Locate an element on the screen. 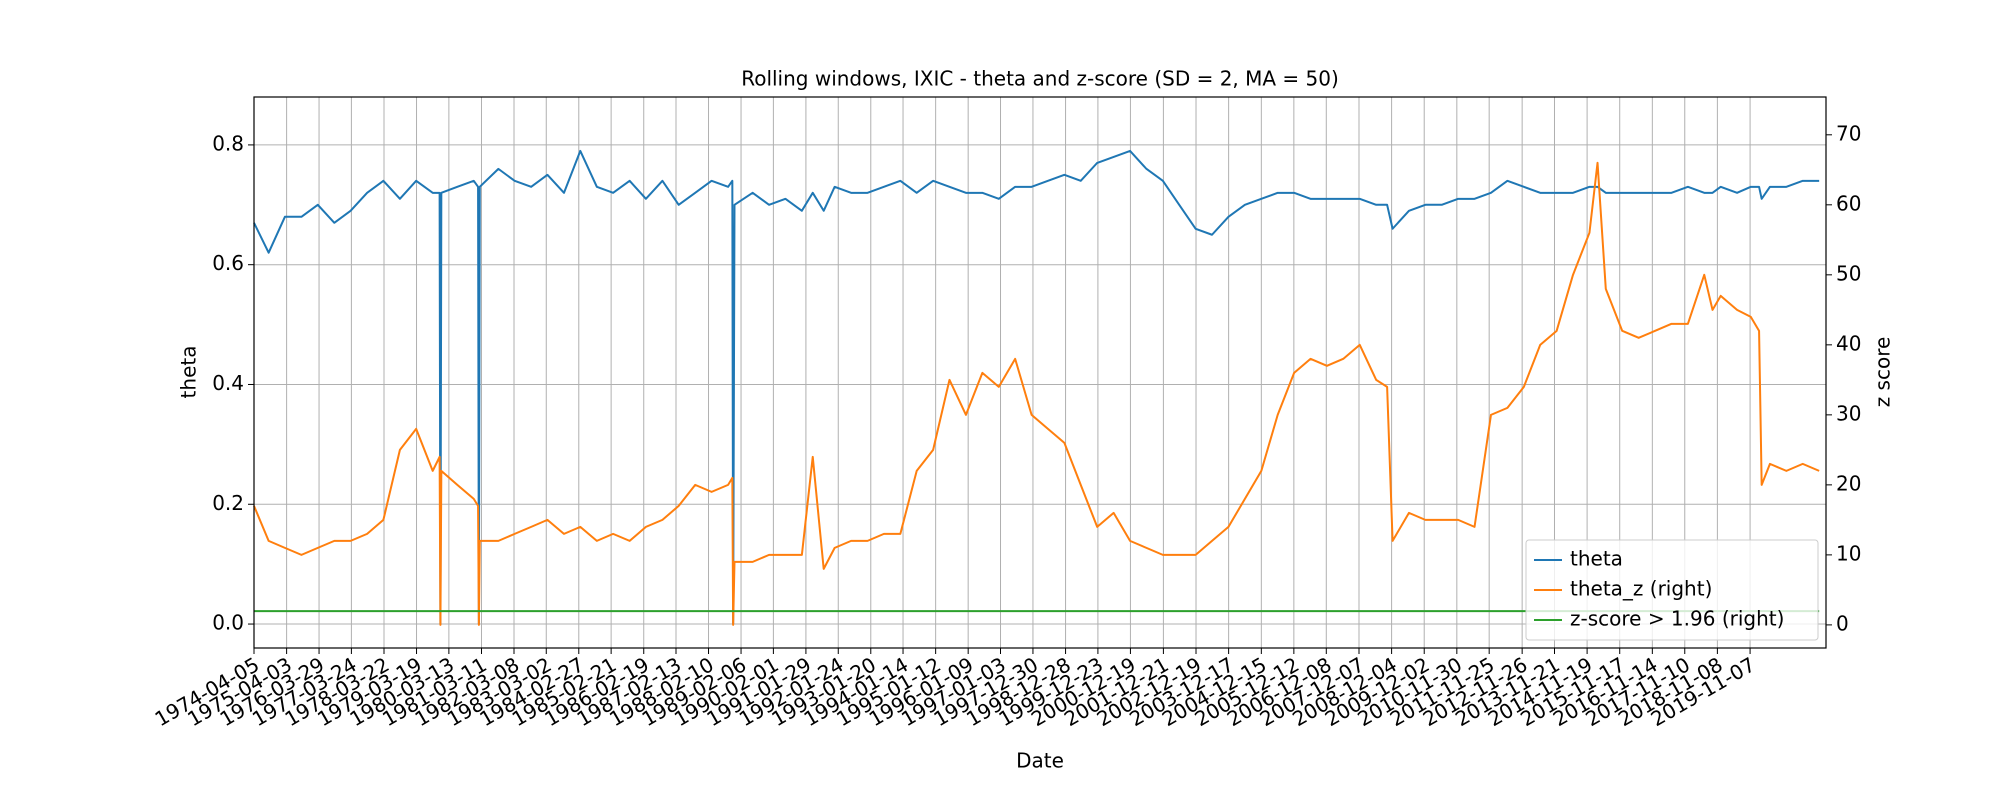 The image size is (2000, 800). y2-tick-label: 70 is located at coordinates (1848, 133).